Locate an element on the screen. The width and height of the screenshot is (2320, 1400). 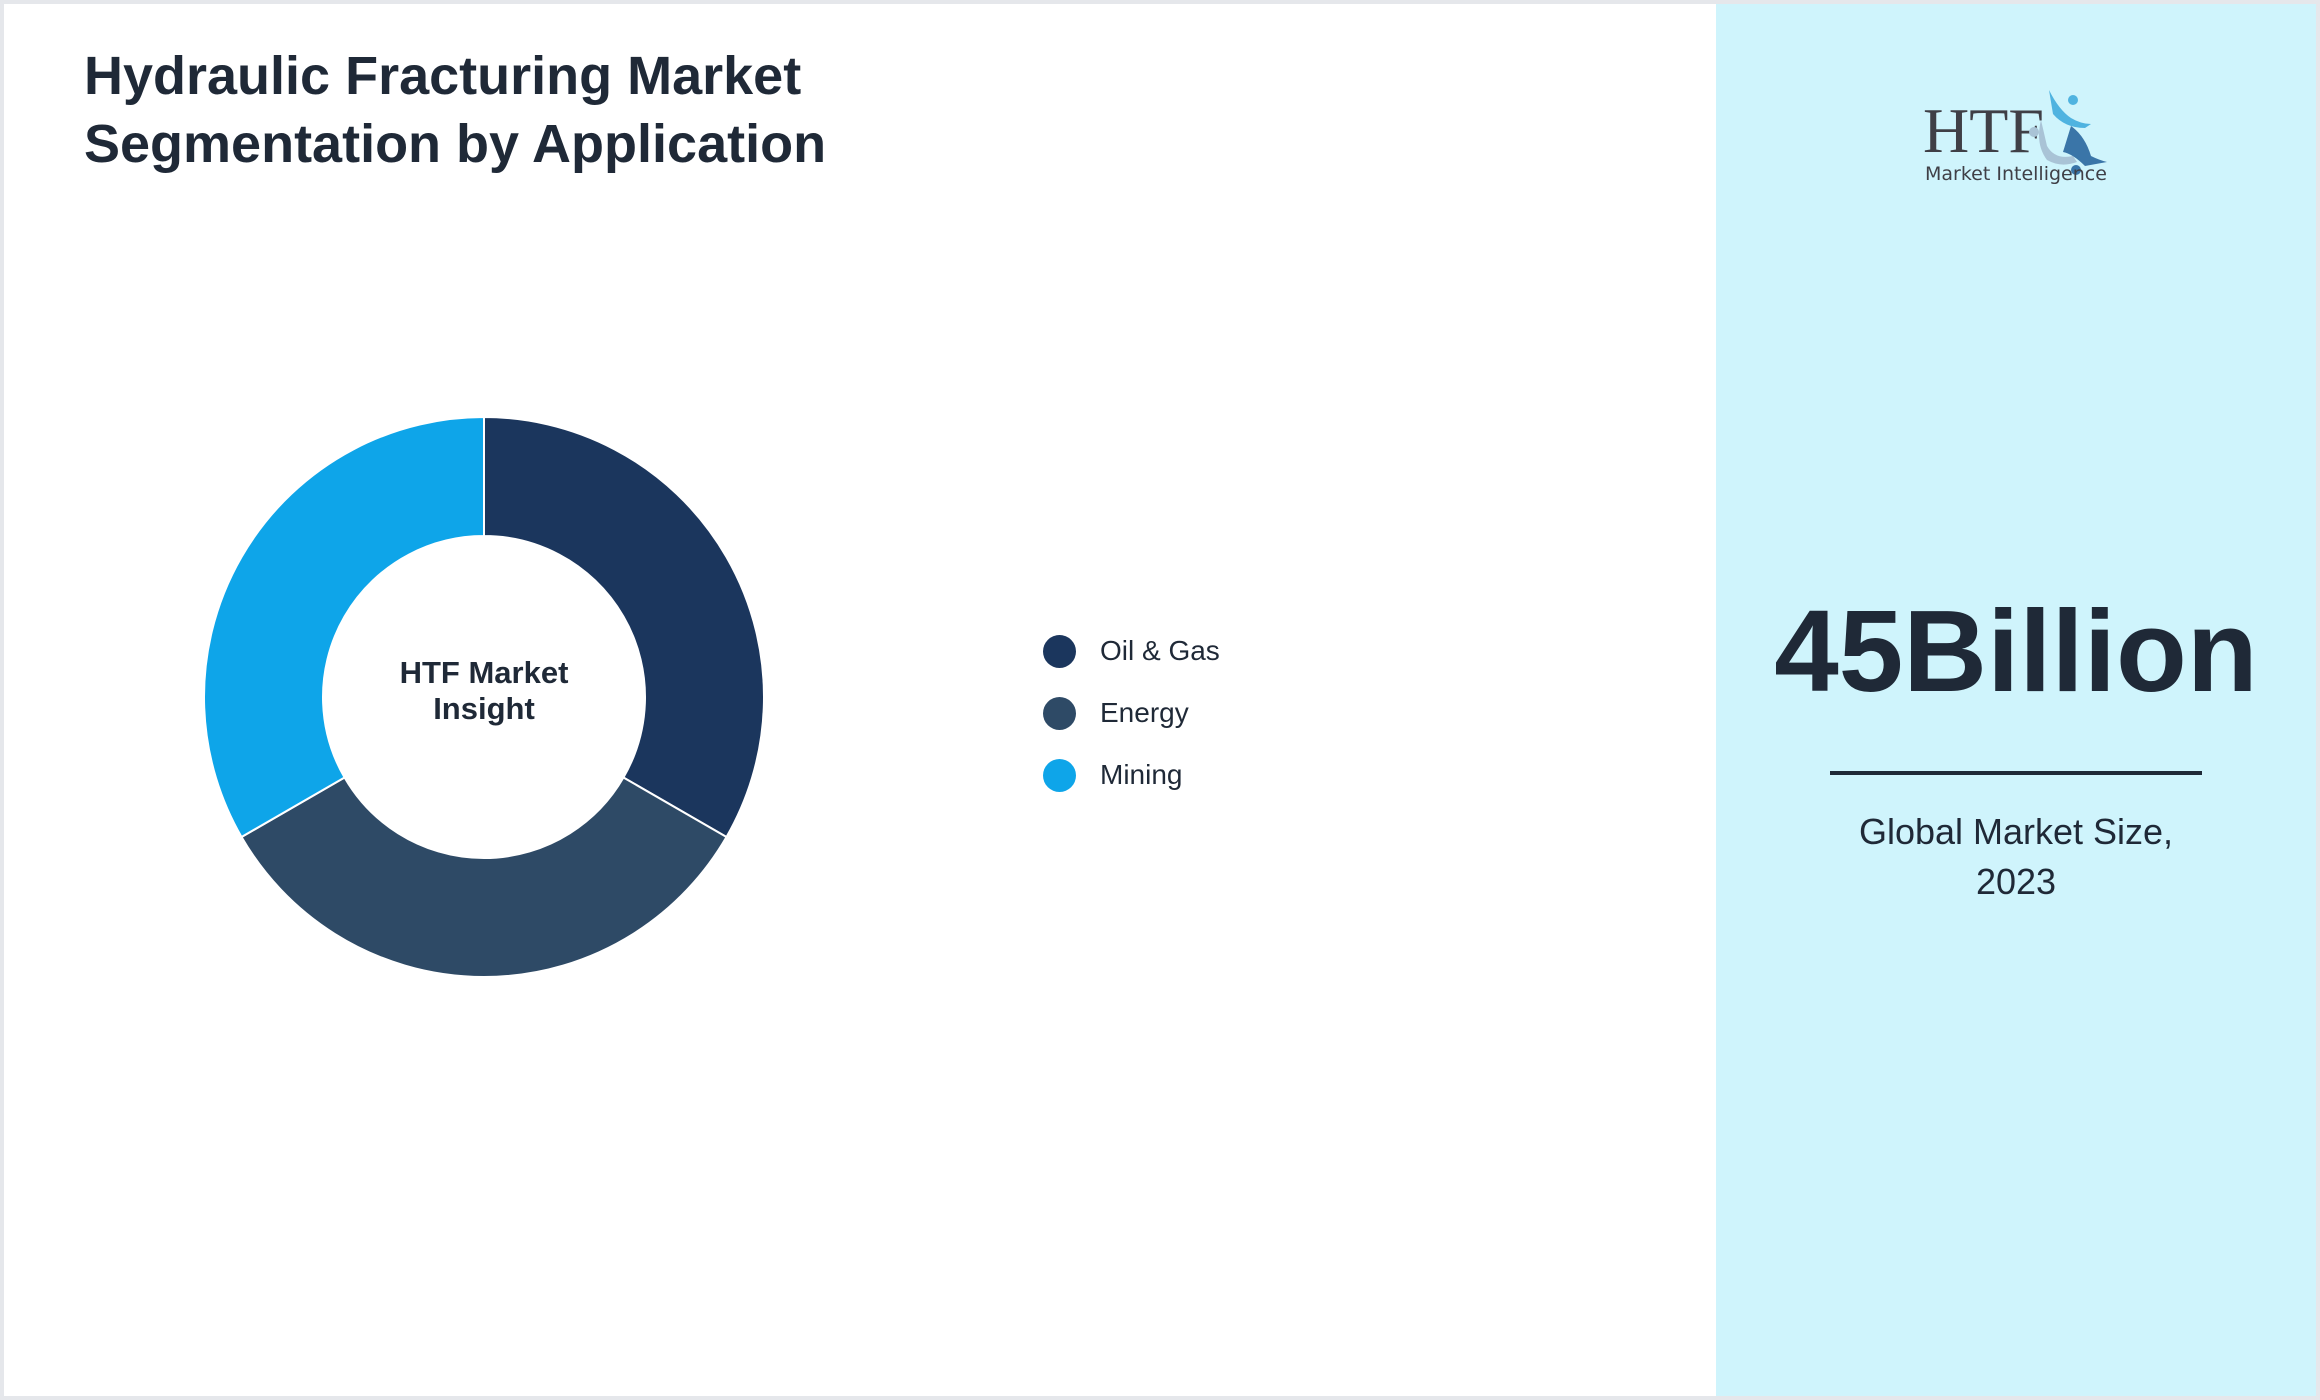
donut-center-label: HTF Market Insight is located at coordinates (484, 691).